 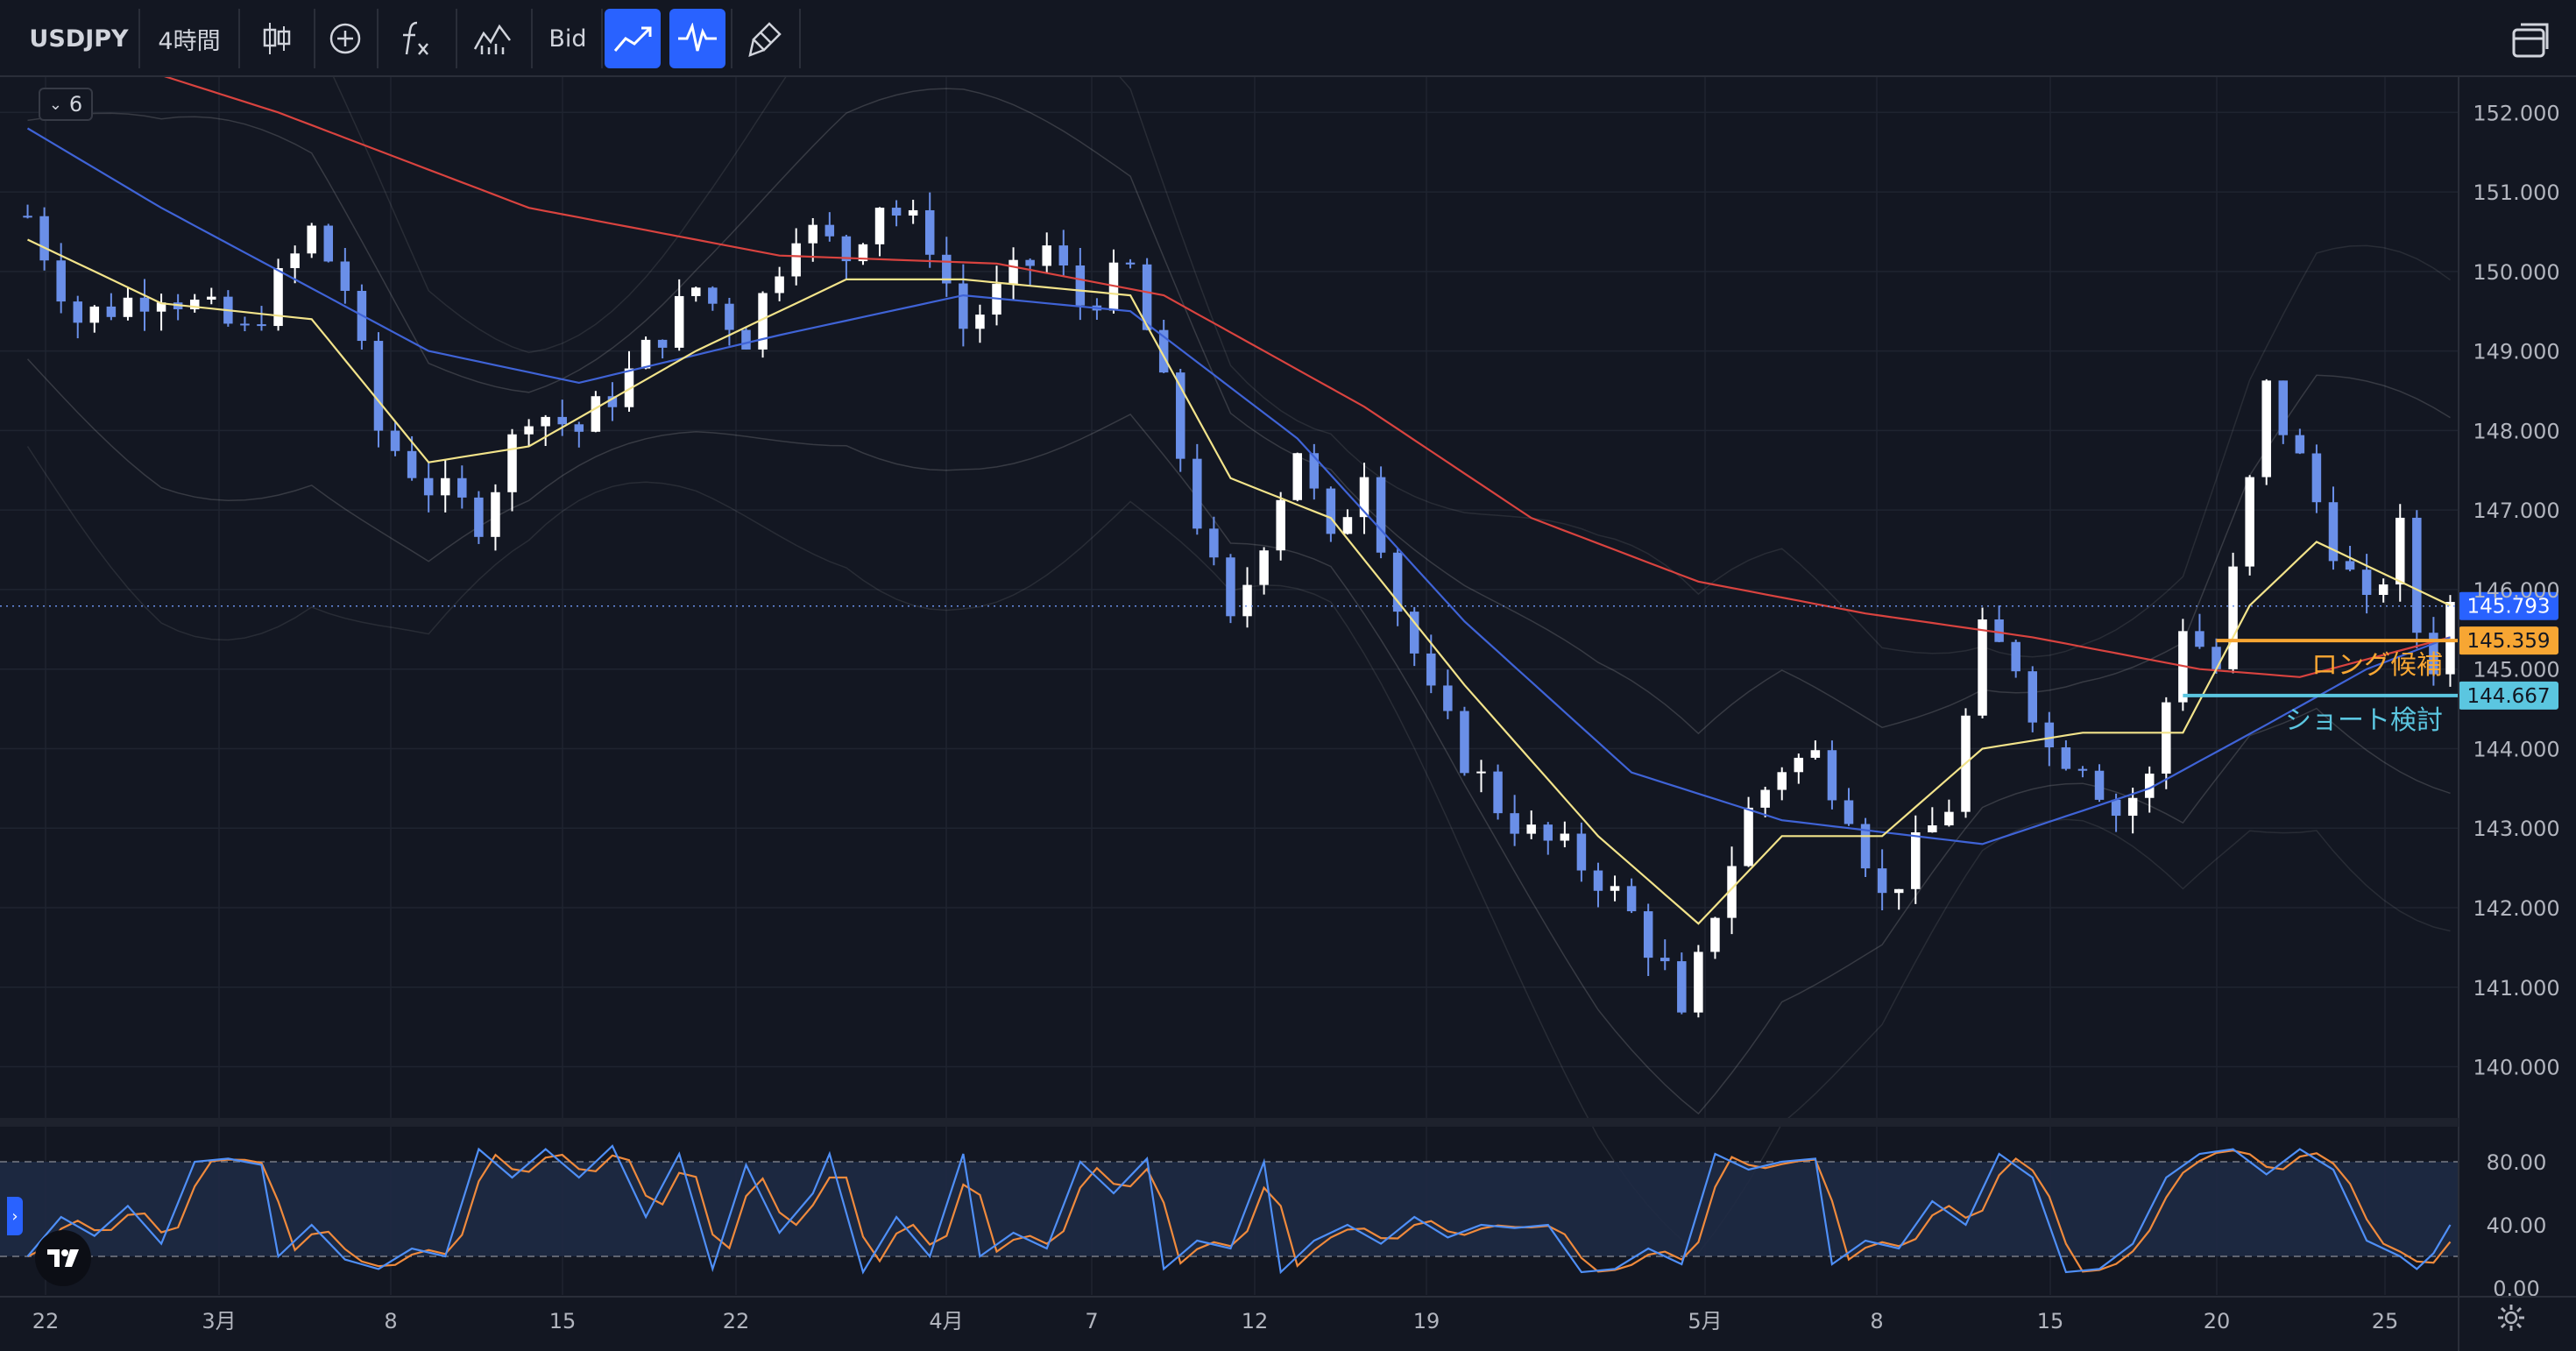 What do you see at coordinates (2516, 670) in the screenshot?
I see `y-tick-label: 145.000` at bounding box center [2516, 670].